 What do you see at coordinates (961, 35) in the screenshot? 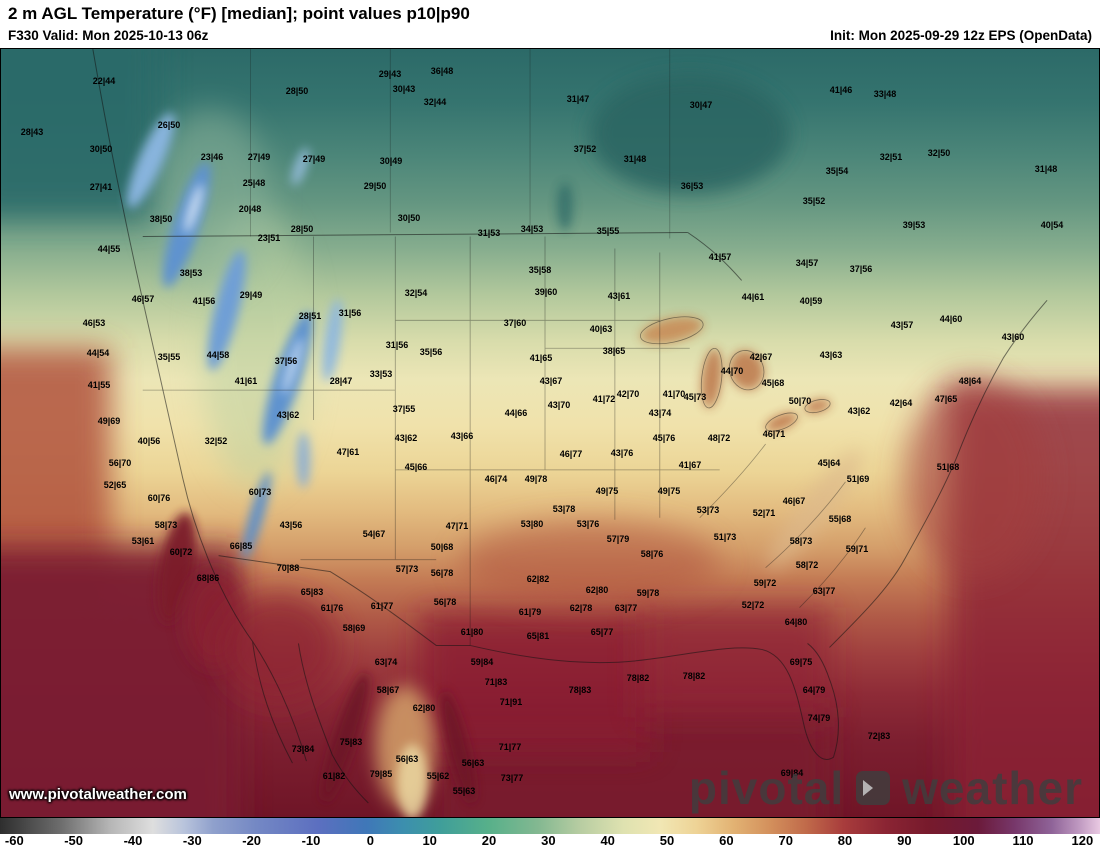
I see `init-time-label: Init: Mon 2025-09-29 12z EPS (OpenData)` at bounding box center [961, 35].